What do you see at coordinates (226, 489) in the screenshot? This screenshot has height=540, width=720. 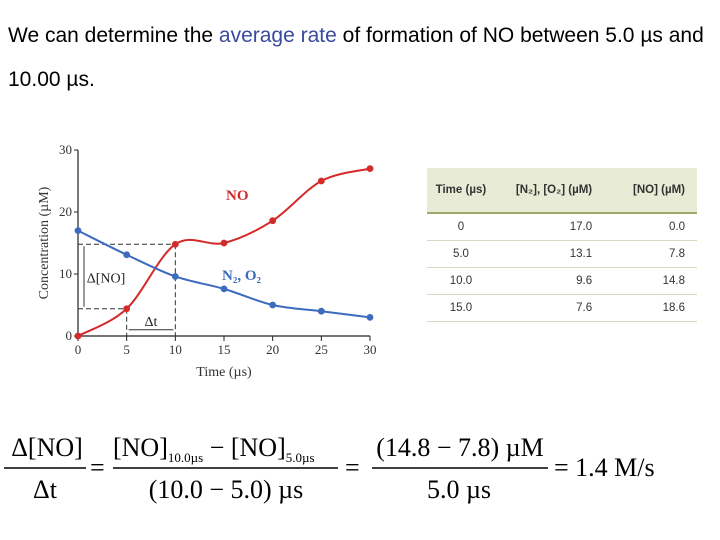 I see `eq-mid-denominator: (10.0 − 5.0) µs` at bounding box center [226, 489].